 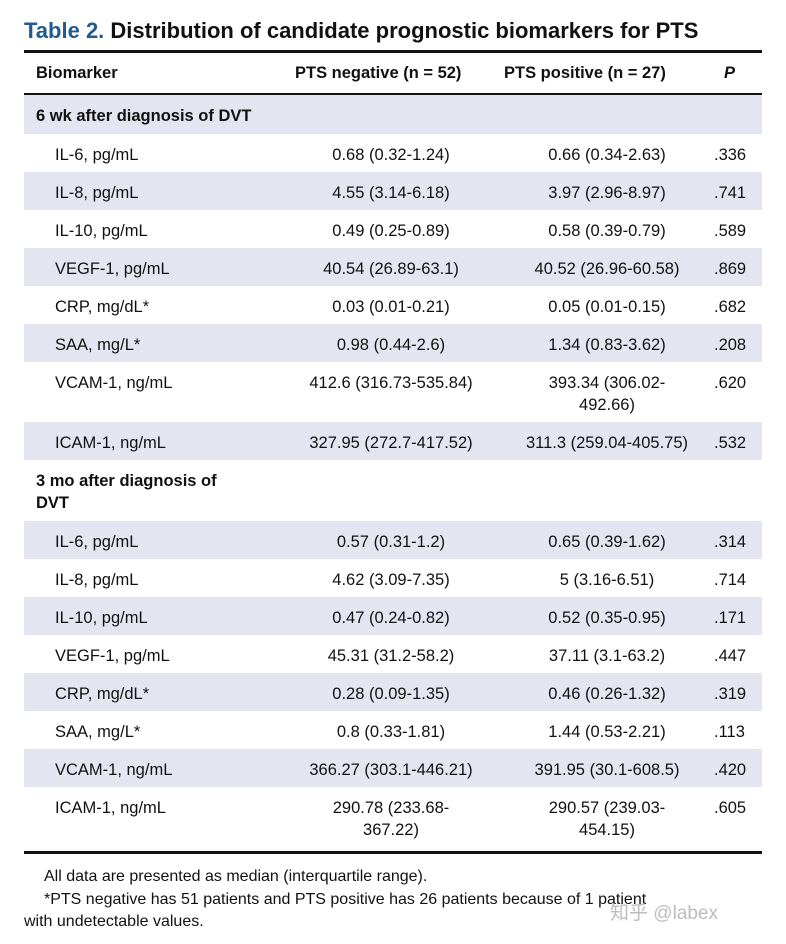 I want to click on pts-negative-cell: 4.62 (3.09-7.35), so click(x=391, y=580).